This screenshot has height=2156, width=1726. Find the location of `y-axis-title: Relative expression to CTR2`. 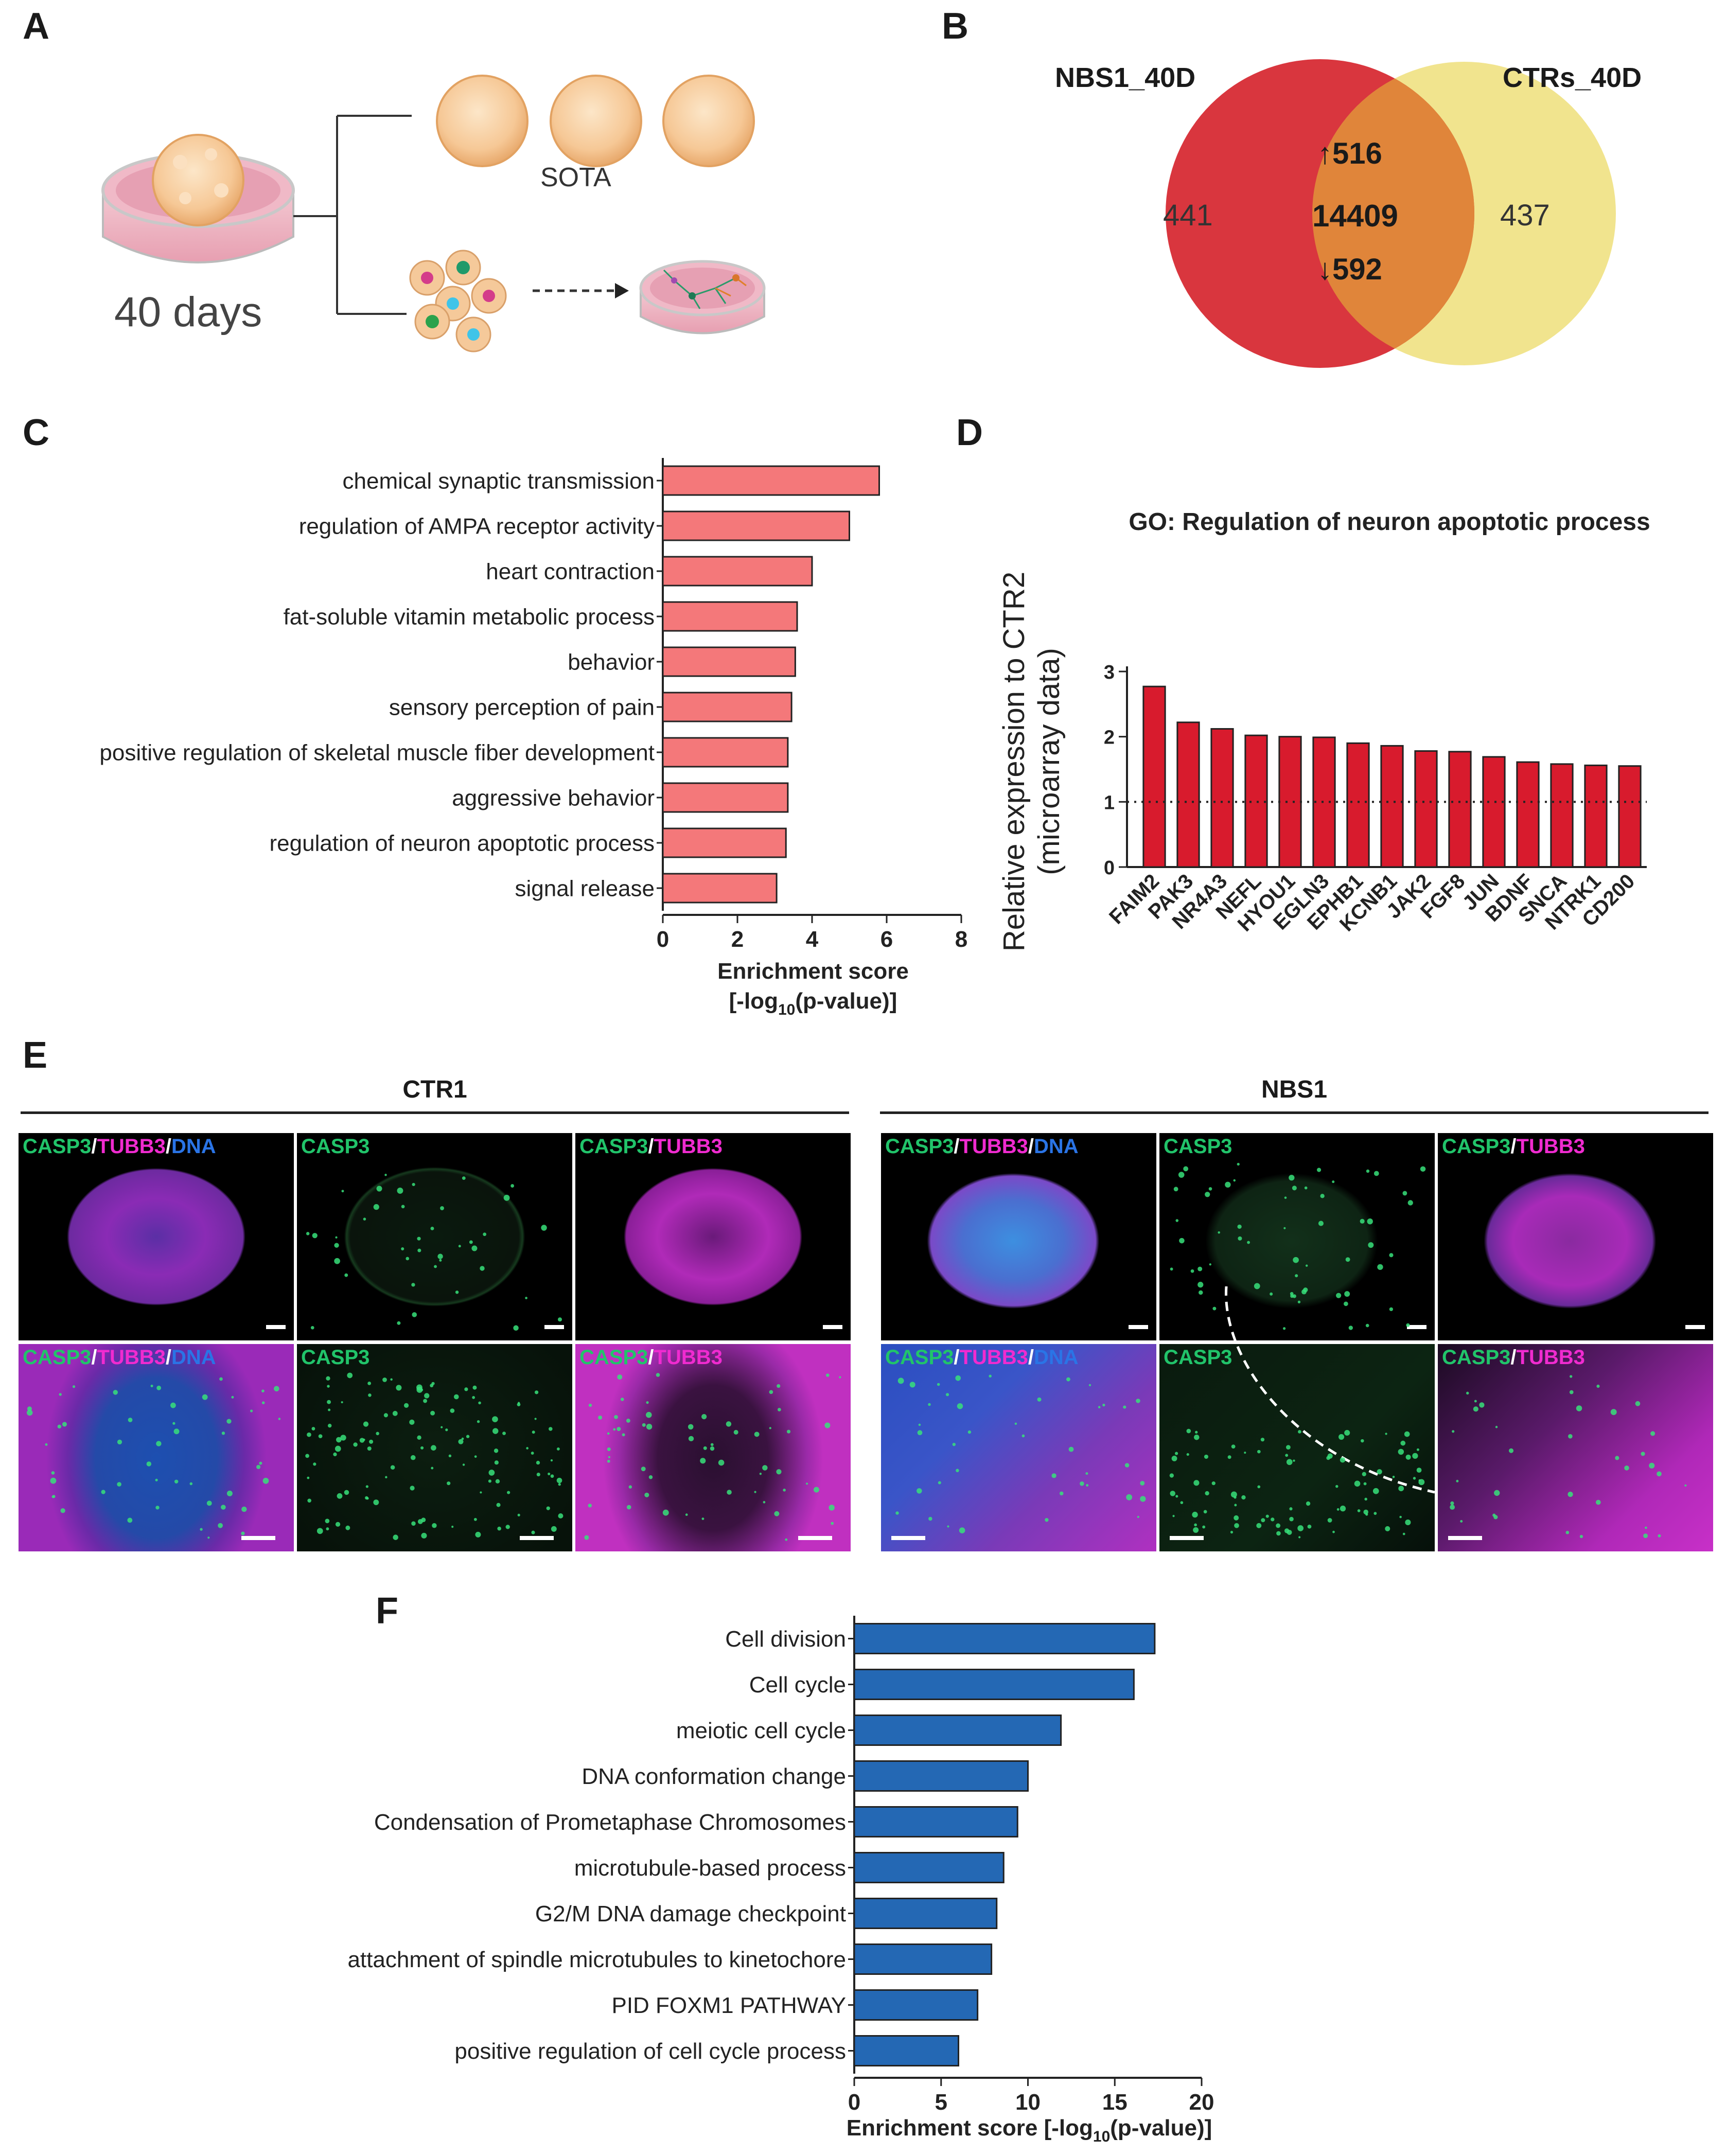

y-axis-title: Relative expression to CTR2 is located at coordinates (1014, 761).